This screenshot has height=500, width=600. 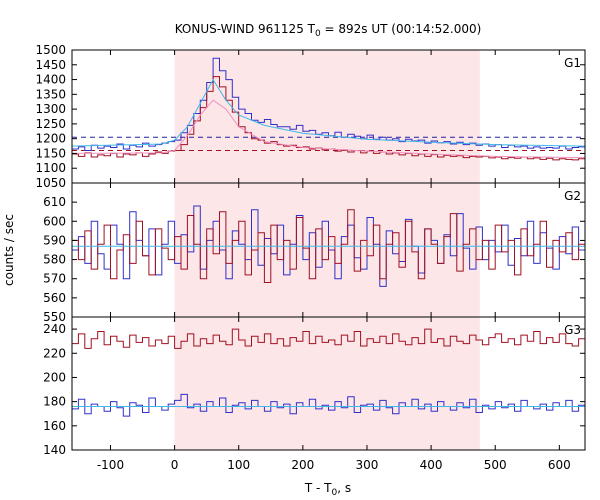 What do you see at coordinates (54, 329) in the screenshot?
I see `y-tick-label: 240` at bounding box center [54, 329].